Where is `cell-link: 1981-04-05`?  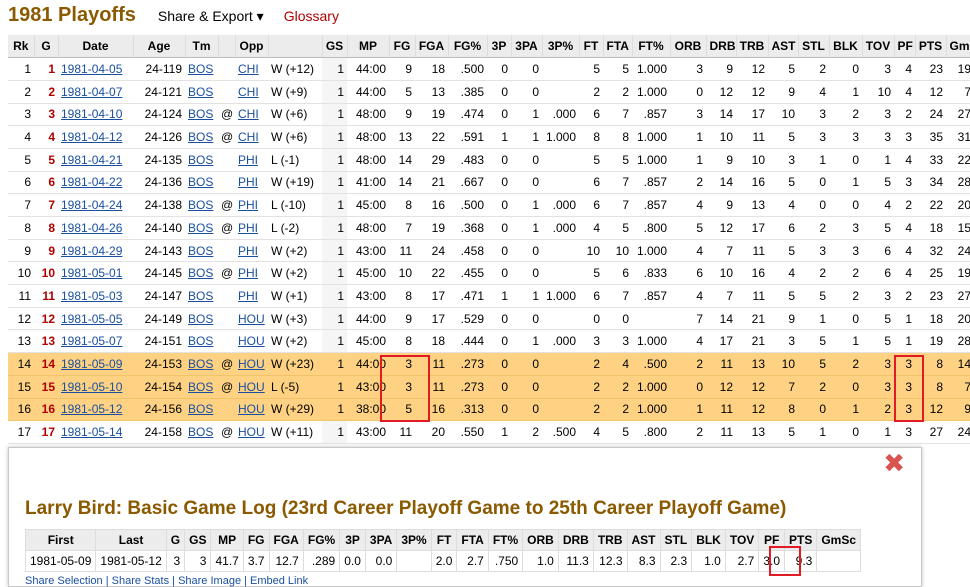 cell-link: 1981-04-05 is located at coordinates (92, 69).